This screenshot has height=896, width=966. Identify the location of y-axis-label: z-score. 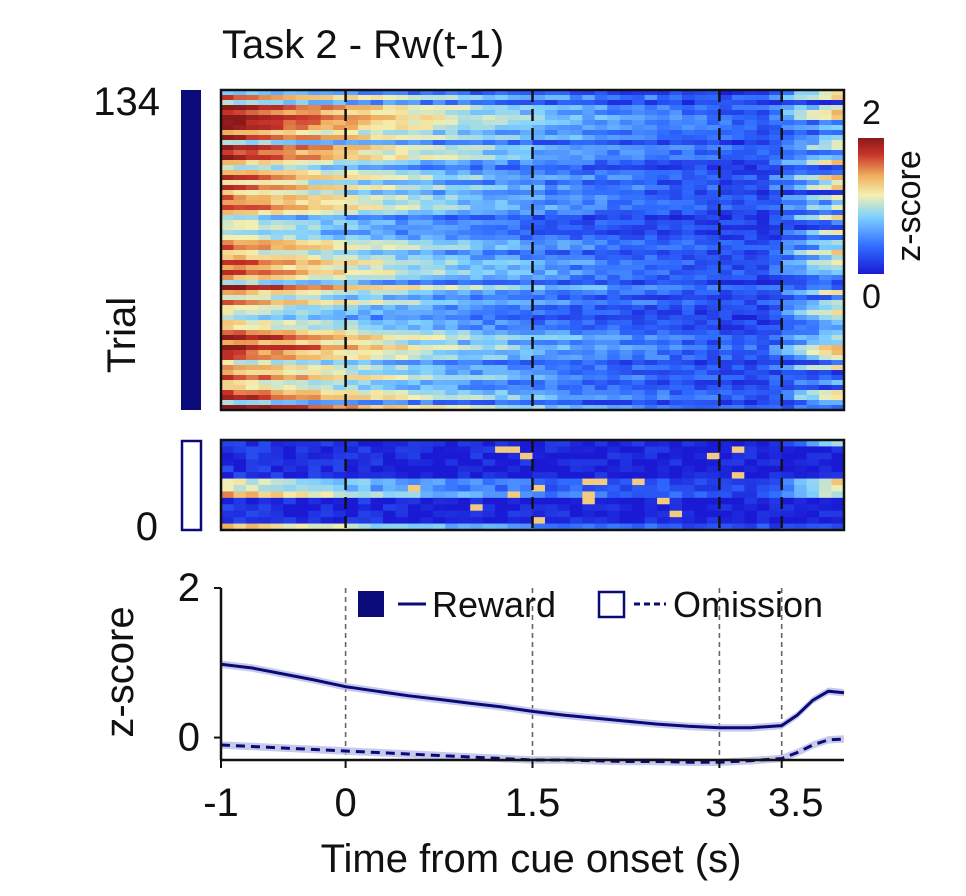
(120, 671).